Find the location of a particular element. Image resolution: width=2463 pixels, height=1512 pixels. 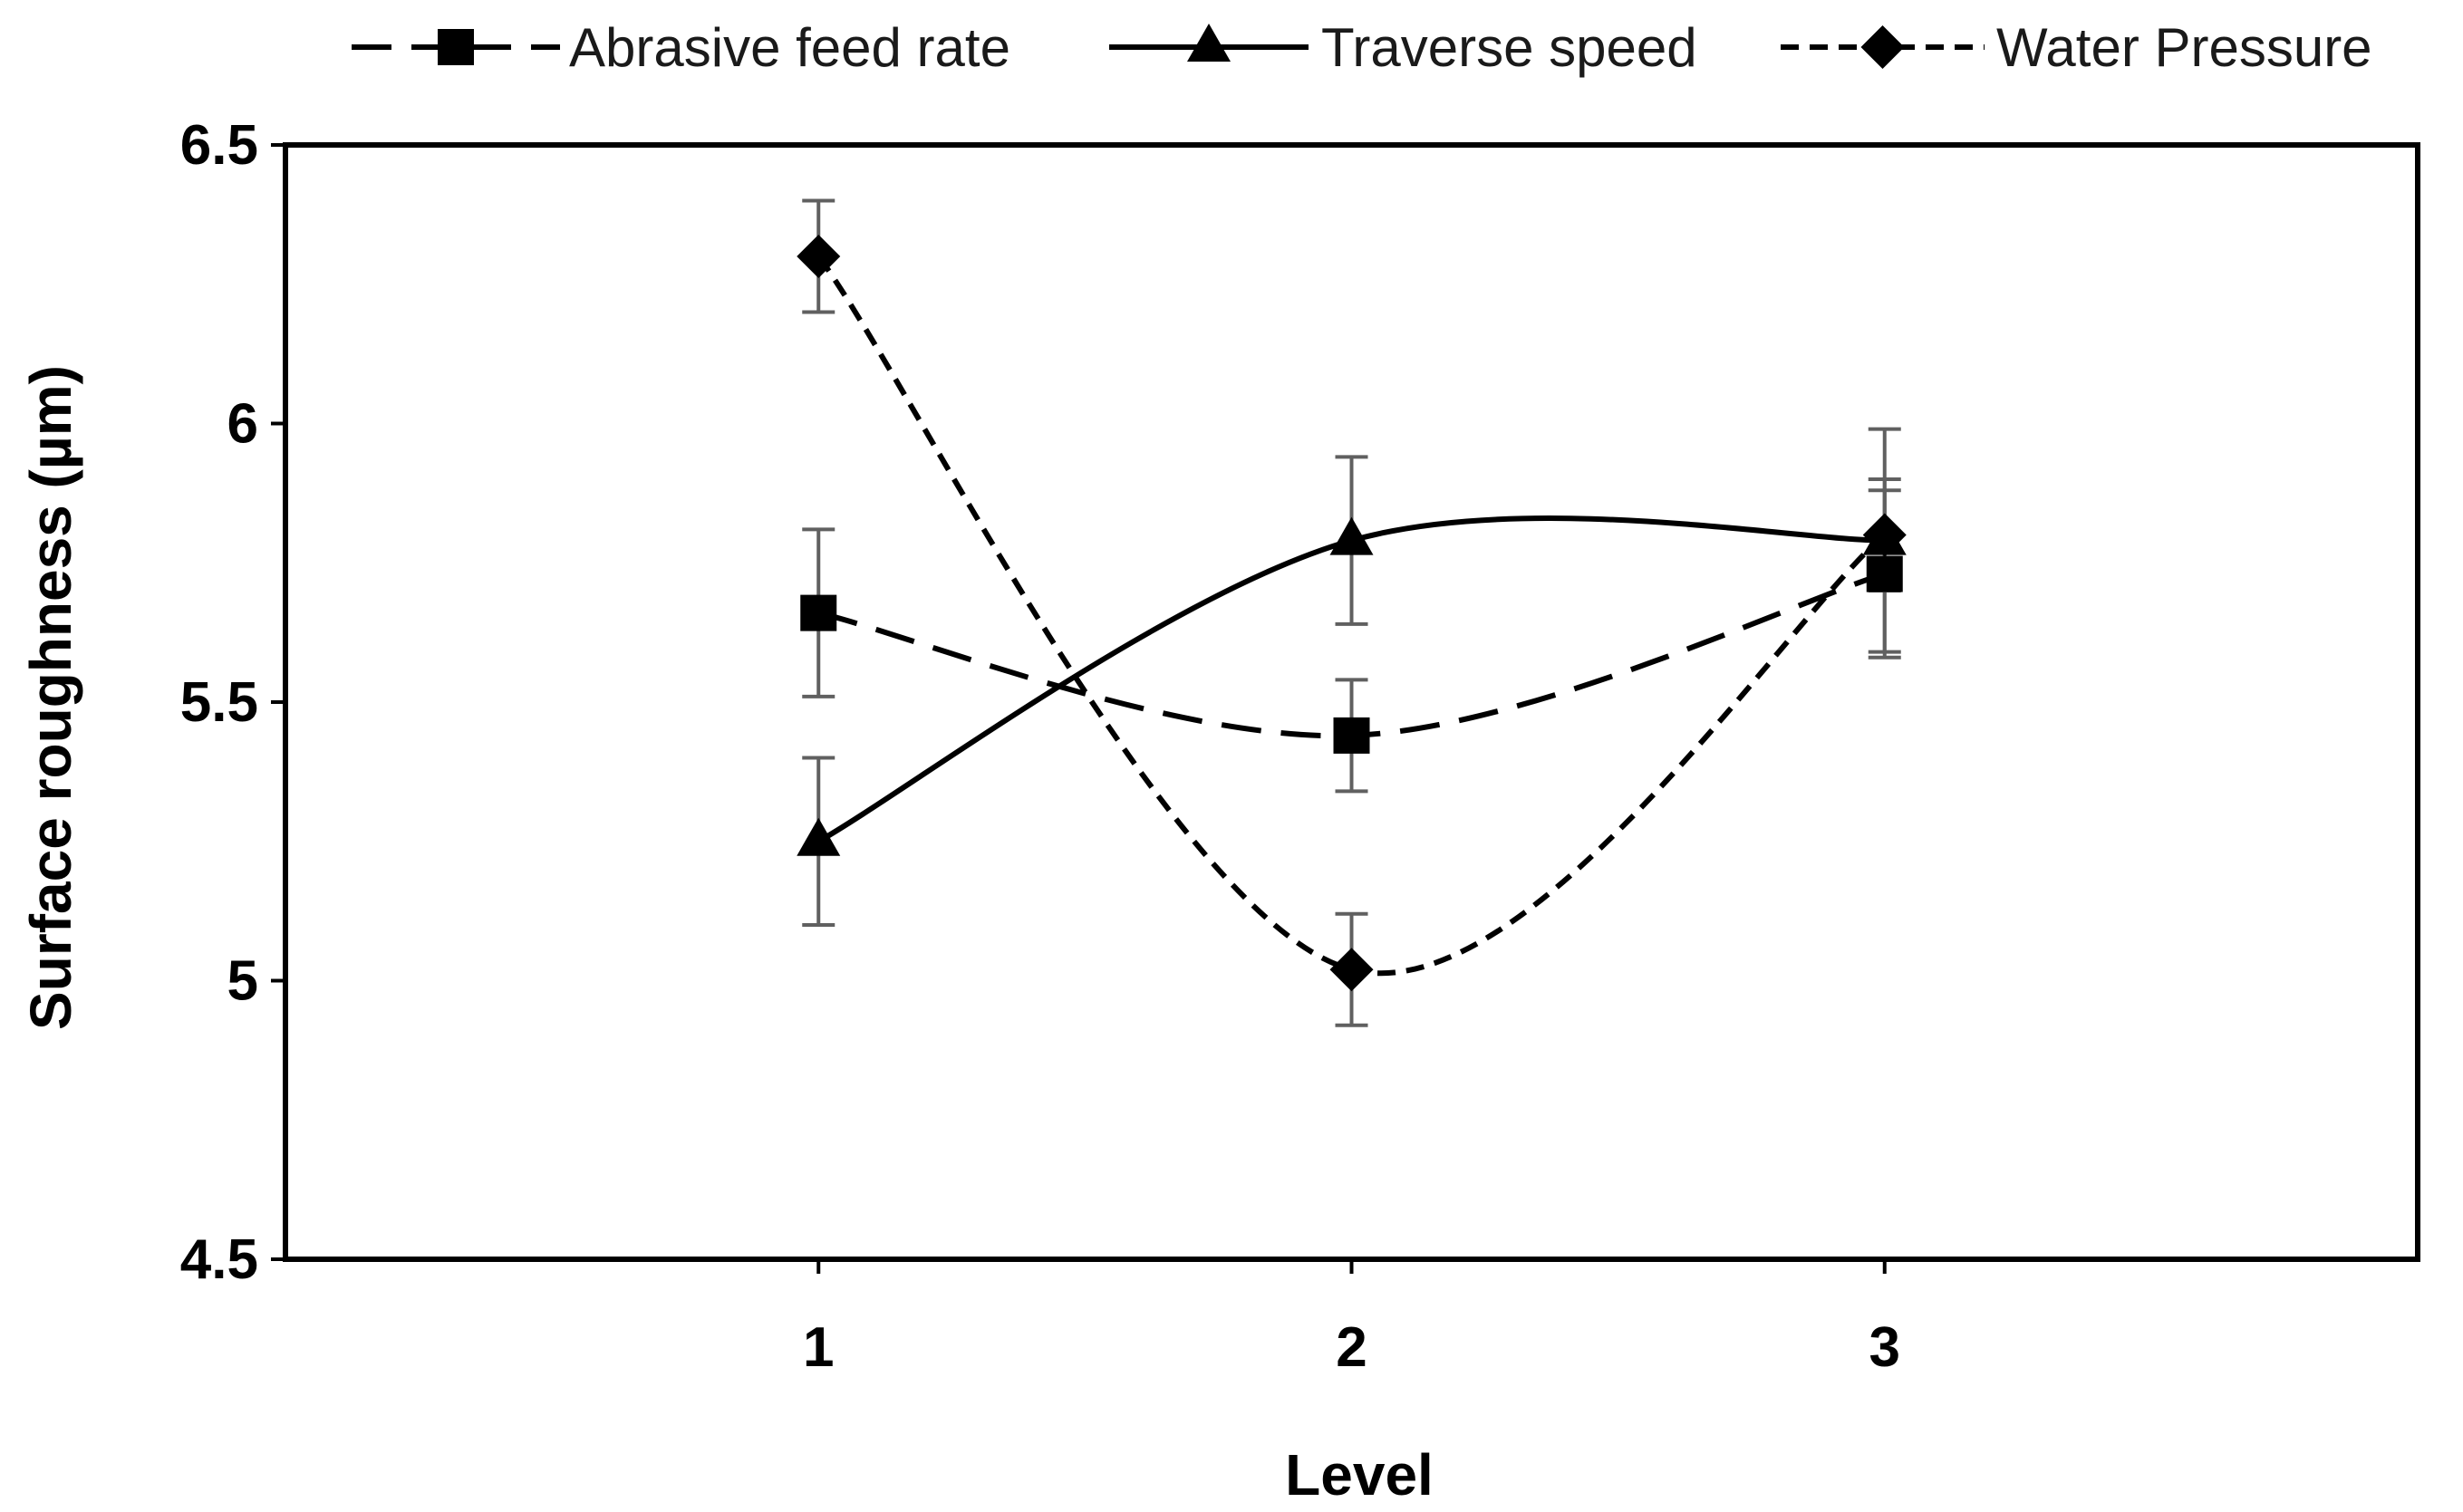

y-tick-label: 5.5 is located at coordinates (219, 702).